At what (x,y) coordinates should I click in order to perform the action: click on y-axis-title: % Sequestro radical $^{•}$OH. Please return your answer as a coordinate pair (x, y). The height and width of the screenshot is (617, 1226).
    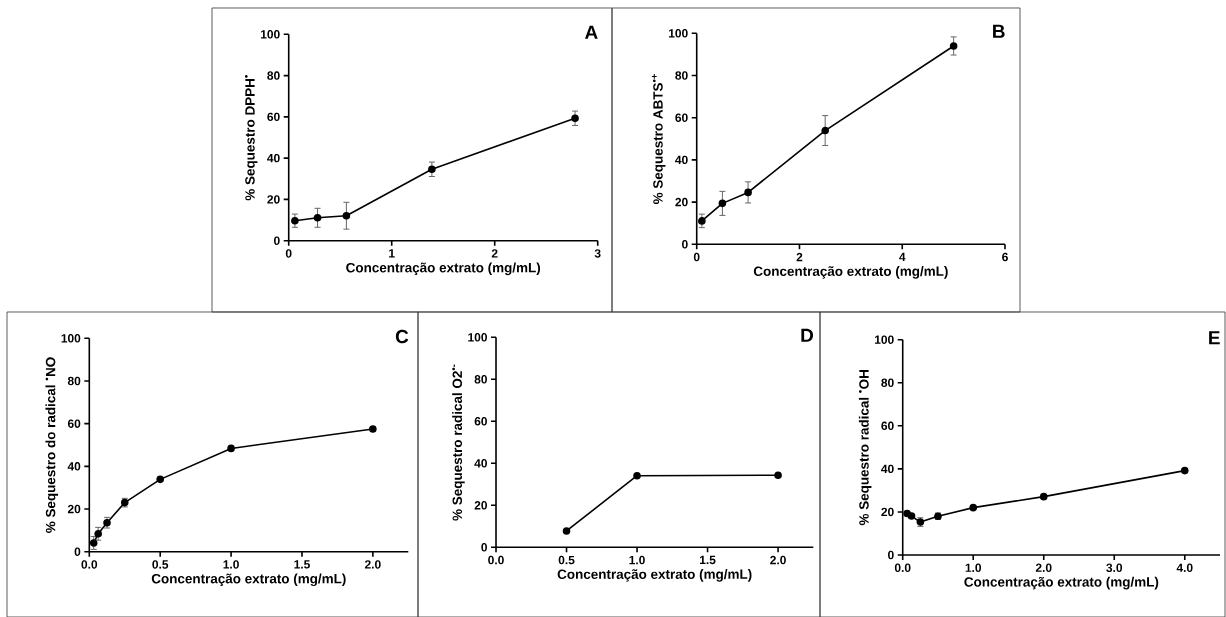
    Looking at the image, I should click on (865, 447).